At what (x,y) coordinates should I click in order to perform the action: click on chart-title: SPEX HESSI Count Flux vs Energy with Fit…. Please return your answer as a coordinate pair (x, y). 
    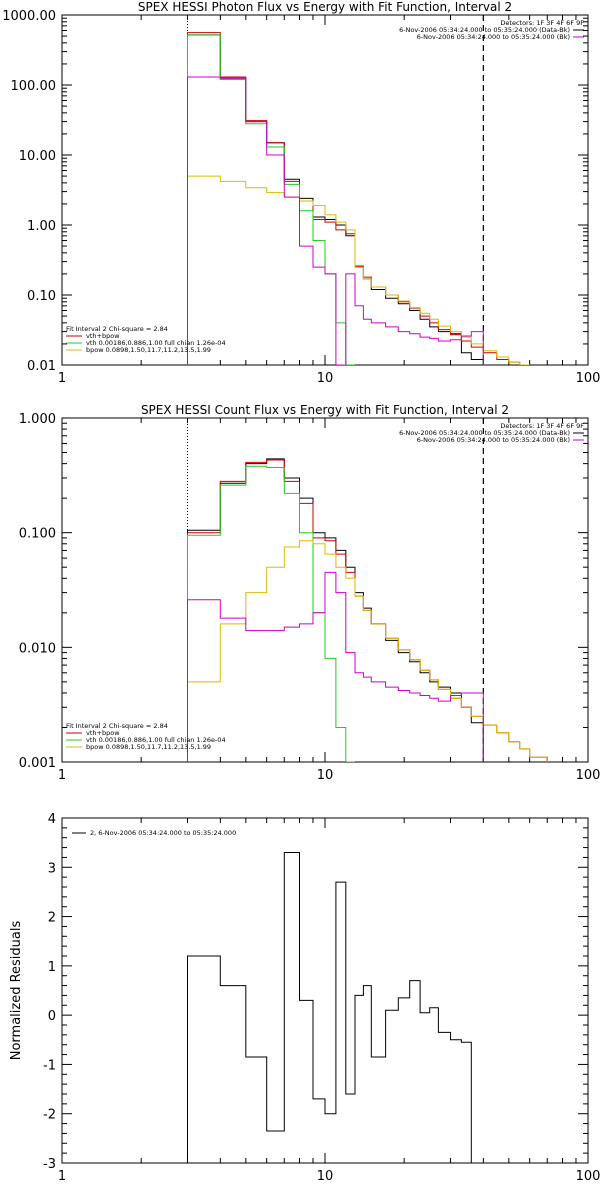
    Looking at the image, I should click on (325, 410).